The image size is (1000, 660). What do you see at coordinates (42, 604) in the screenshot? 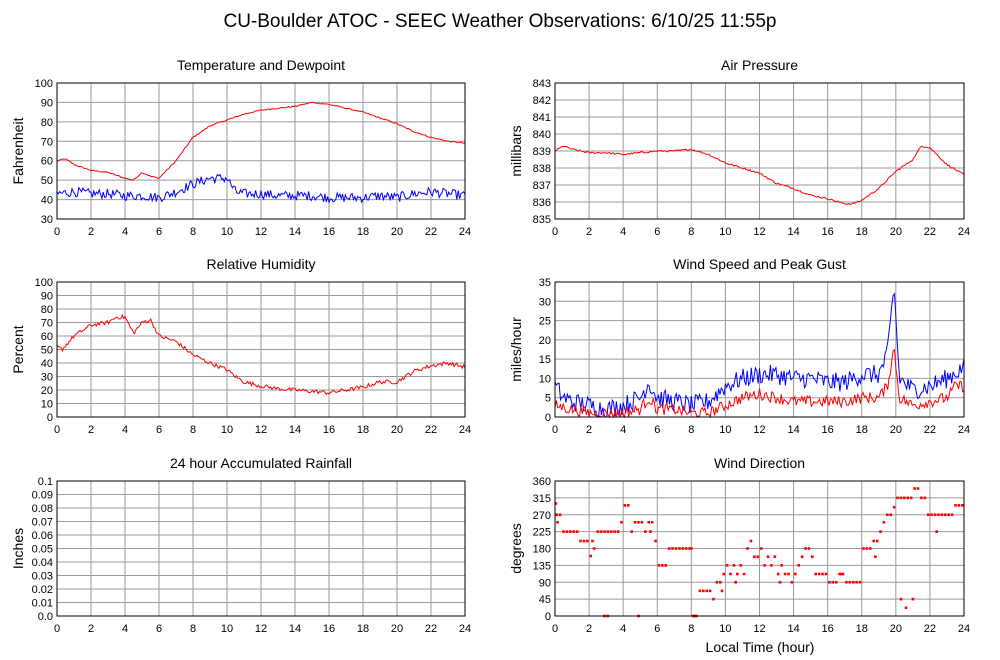
I see `y-tick-label: 0.01` at bounding box center [42, 604].